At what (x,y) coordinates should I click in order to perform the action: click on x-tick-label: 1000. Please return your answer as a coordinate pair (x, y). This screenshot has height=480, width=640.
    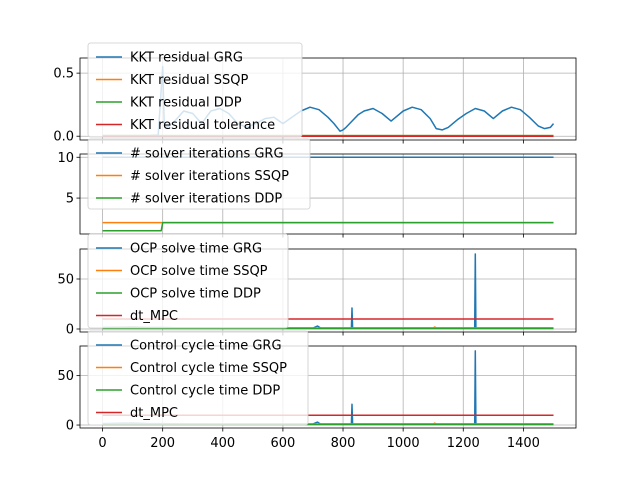
    Looking at the image, I should click on (403, 443).